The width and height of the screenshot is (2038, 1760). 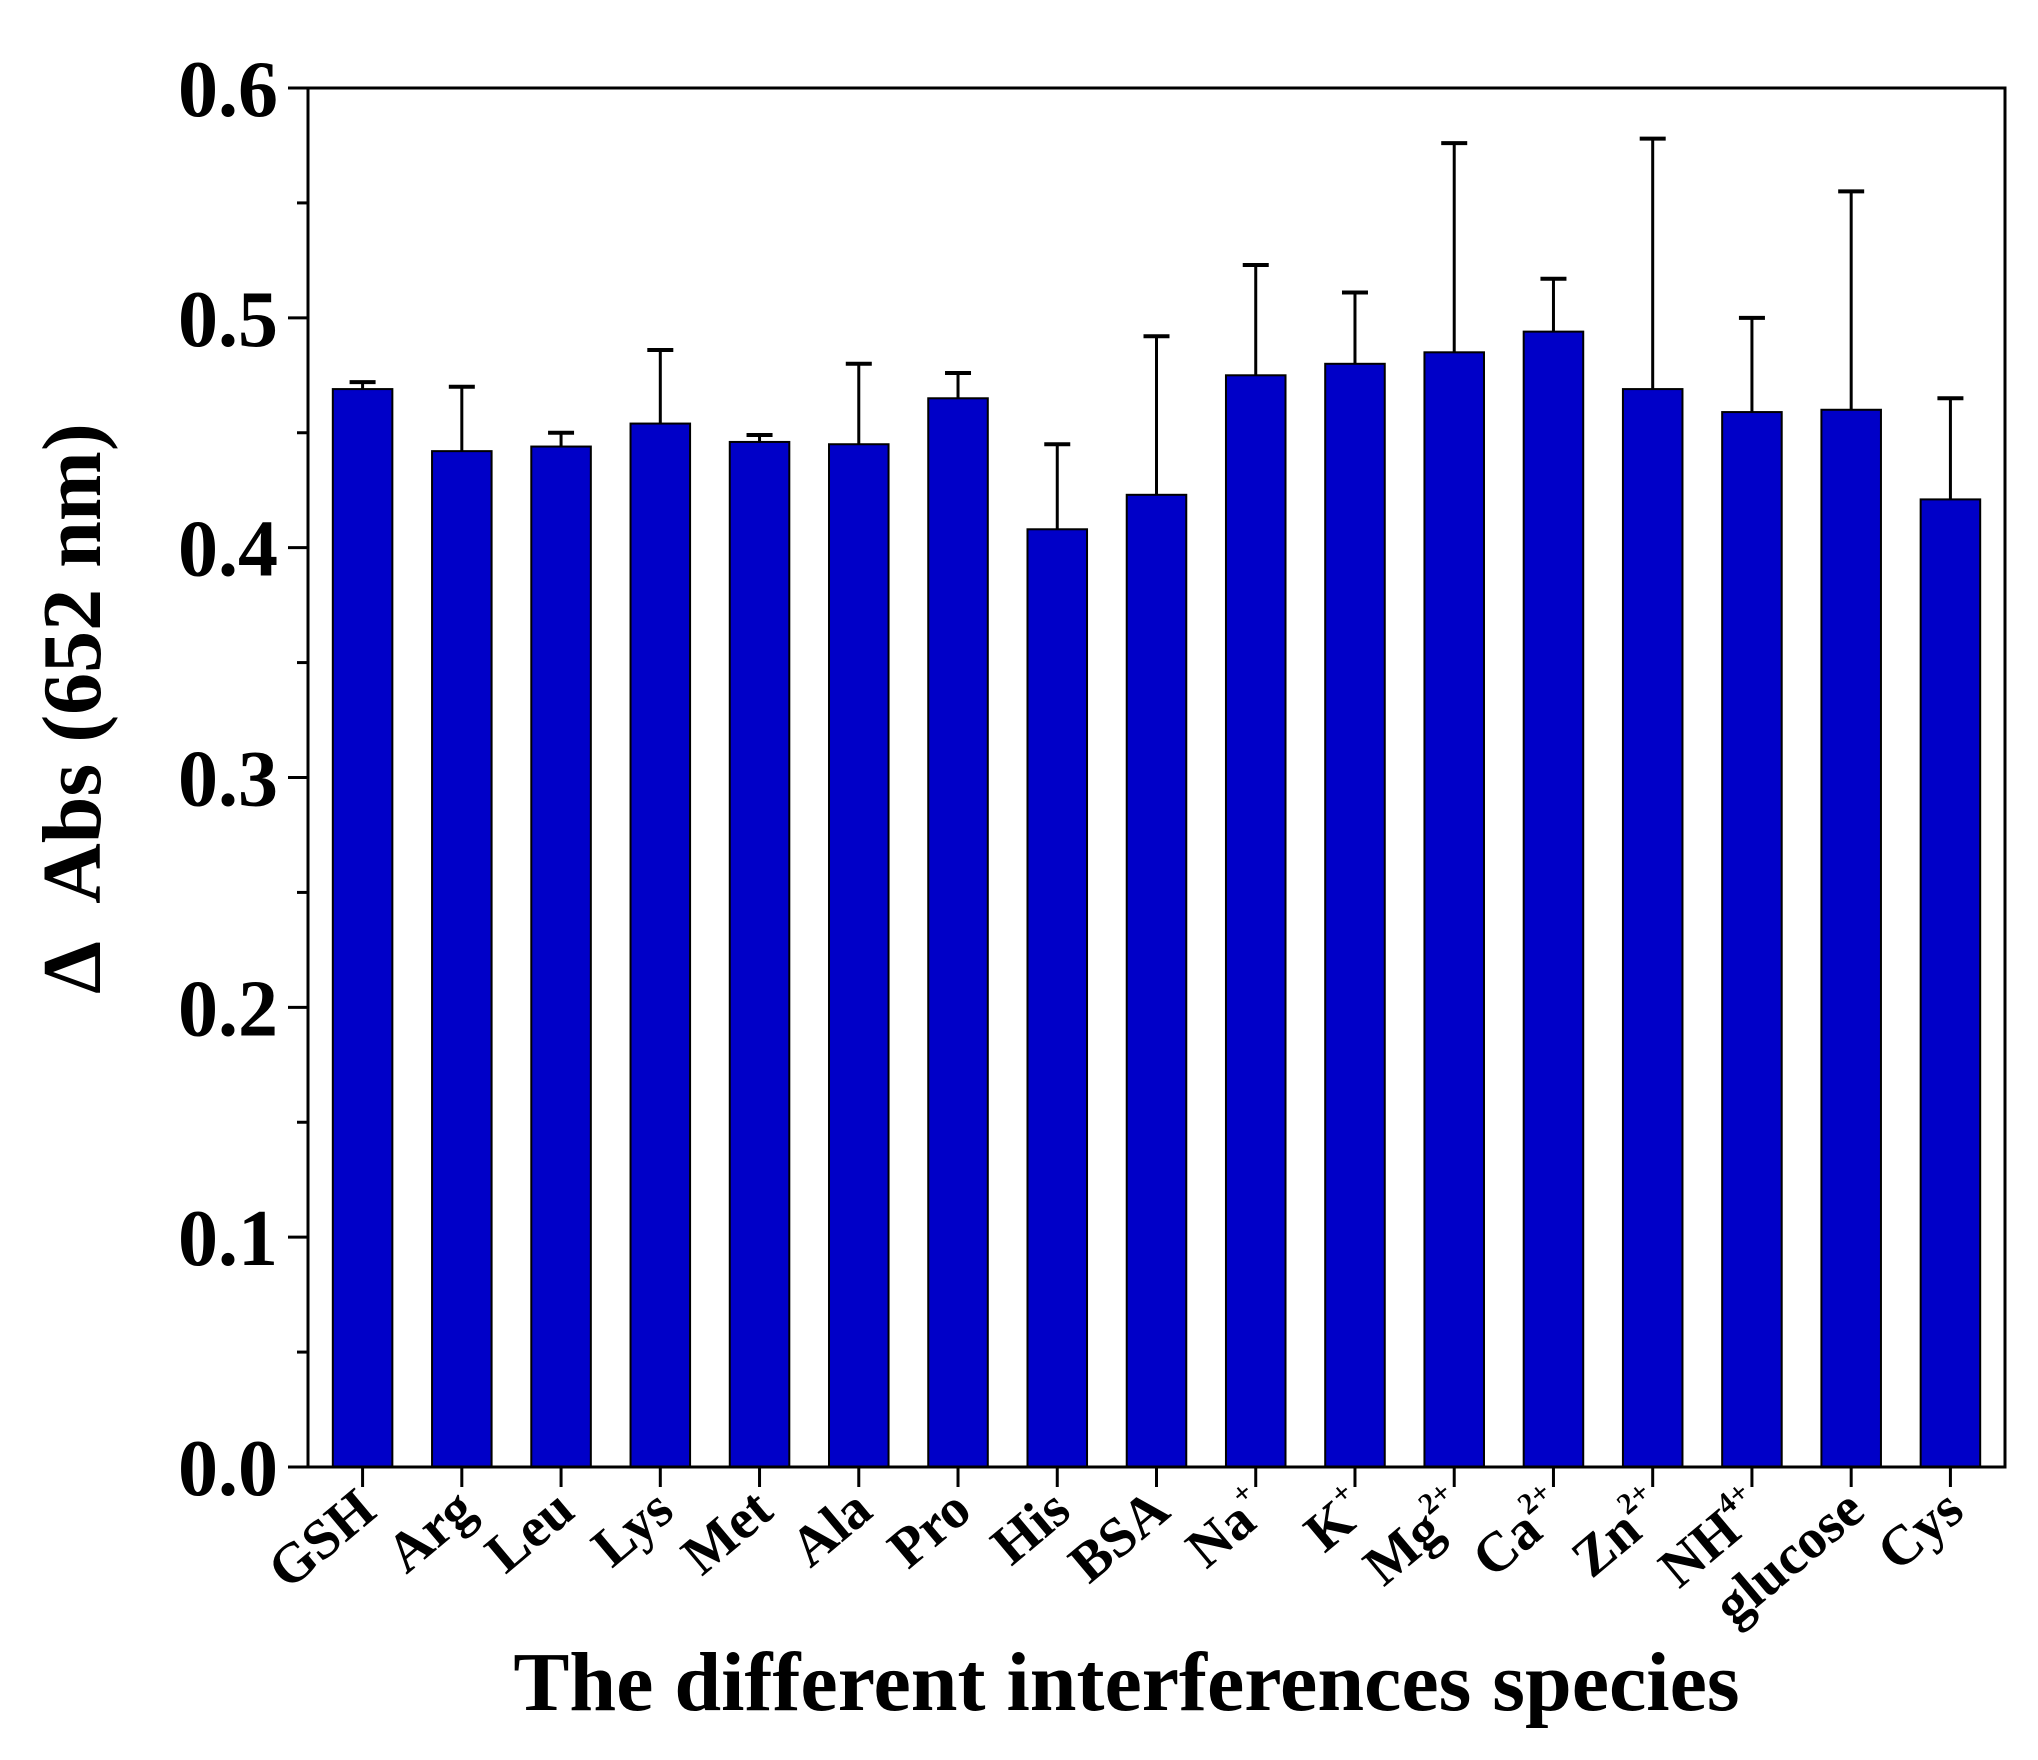 What do you see at coordinates (462, 959) in the screenshot?
I see `bar-arg` at bounding box center [462, 959].